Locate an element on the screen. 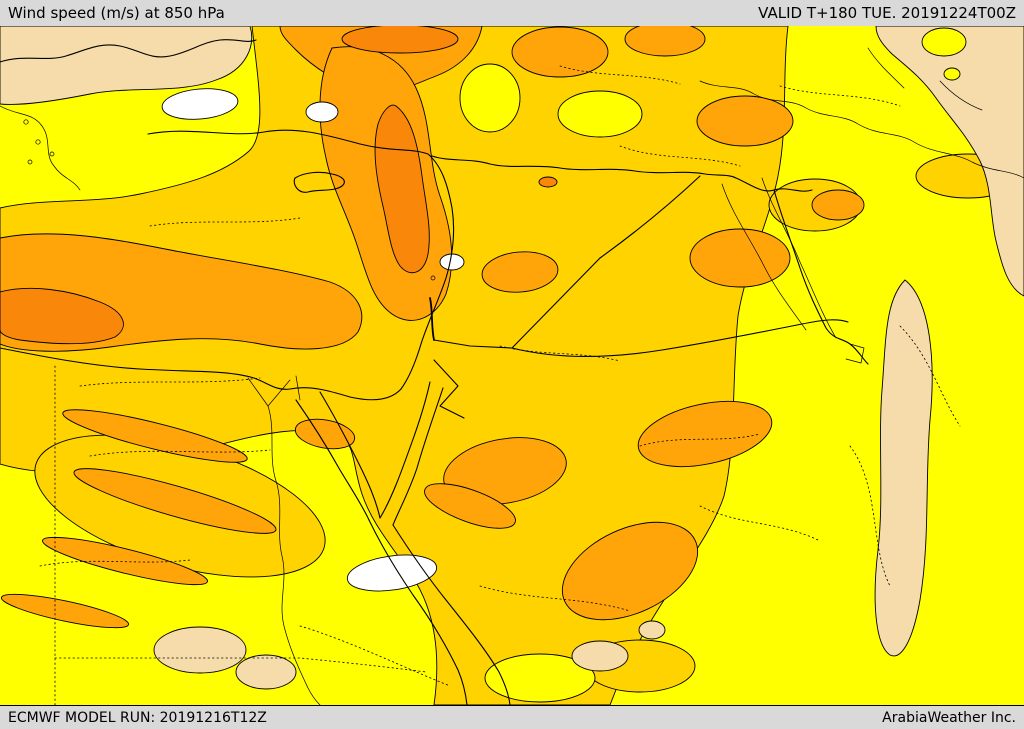 The width and height of the screenshot is (1024, 729). iraq-saudi-border is located at coordinates (680, 338).